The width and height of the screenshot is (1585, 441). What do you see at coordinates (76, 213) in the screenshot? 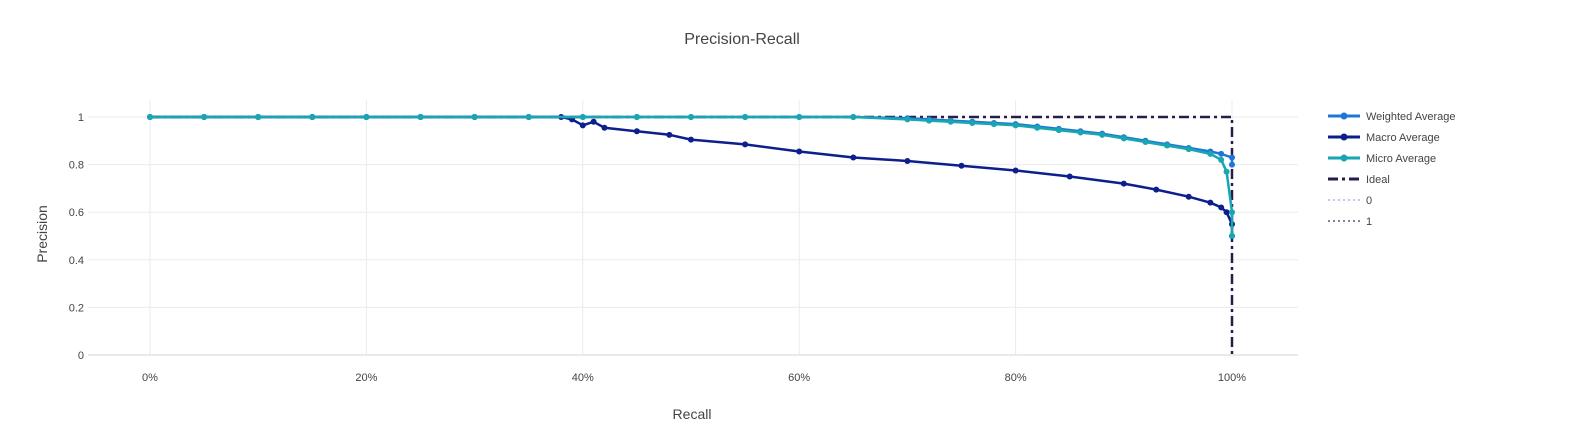
I see `y-tick-label: 0.6` at bounding box center [76, 213].